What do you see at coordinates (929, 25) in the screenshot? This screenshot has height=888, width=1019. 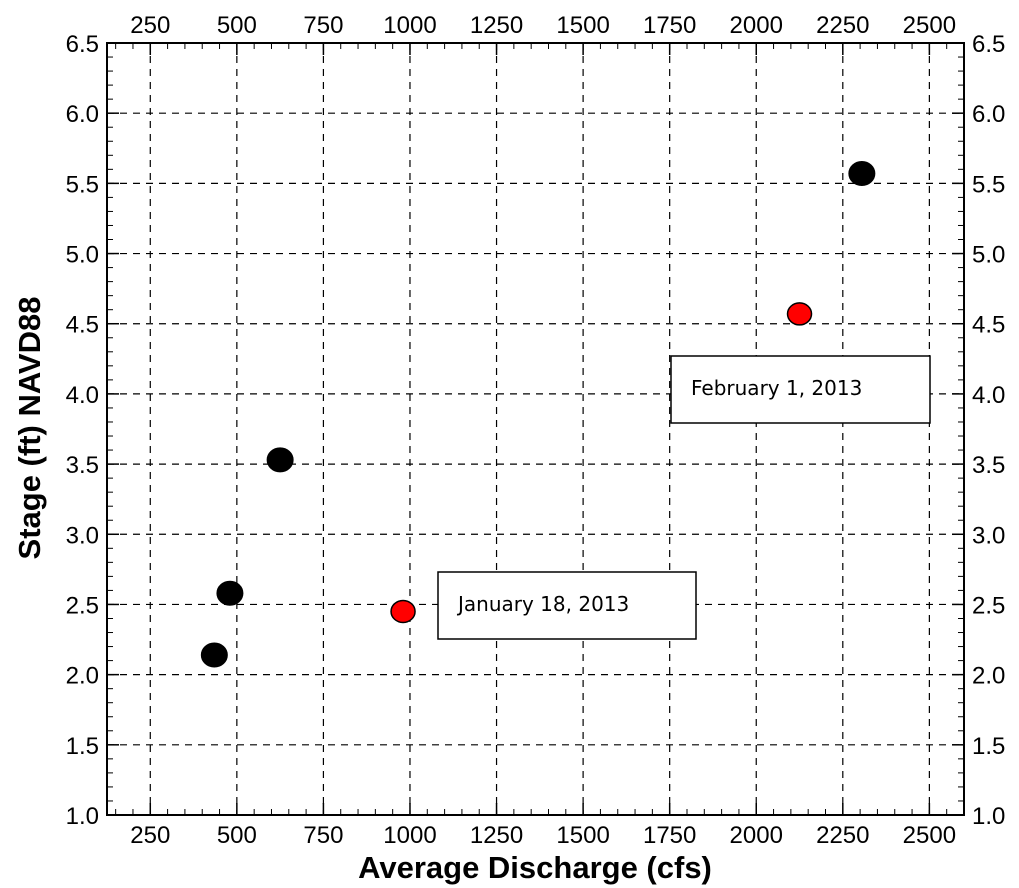 I see `x-tick-label-top: 2500` at bounding box center [929, 25].